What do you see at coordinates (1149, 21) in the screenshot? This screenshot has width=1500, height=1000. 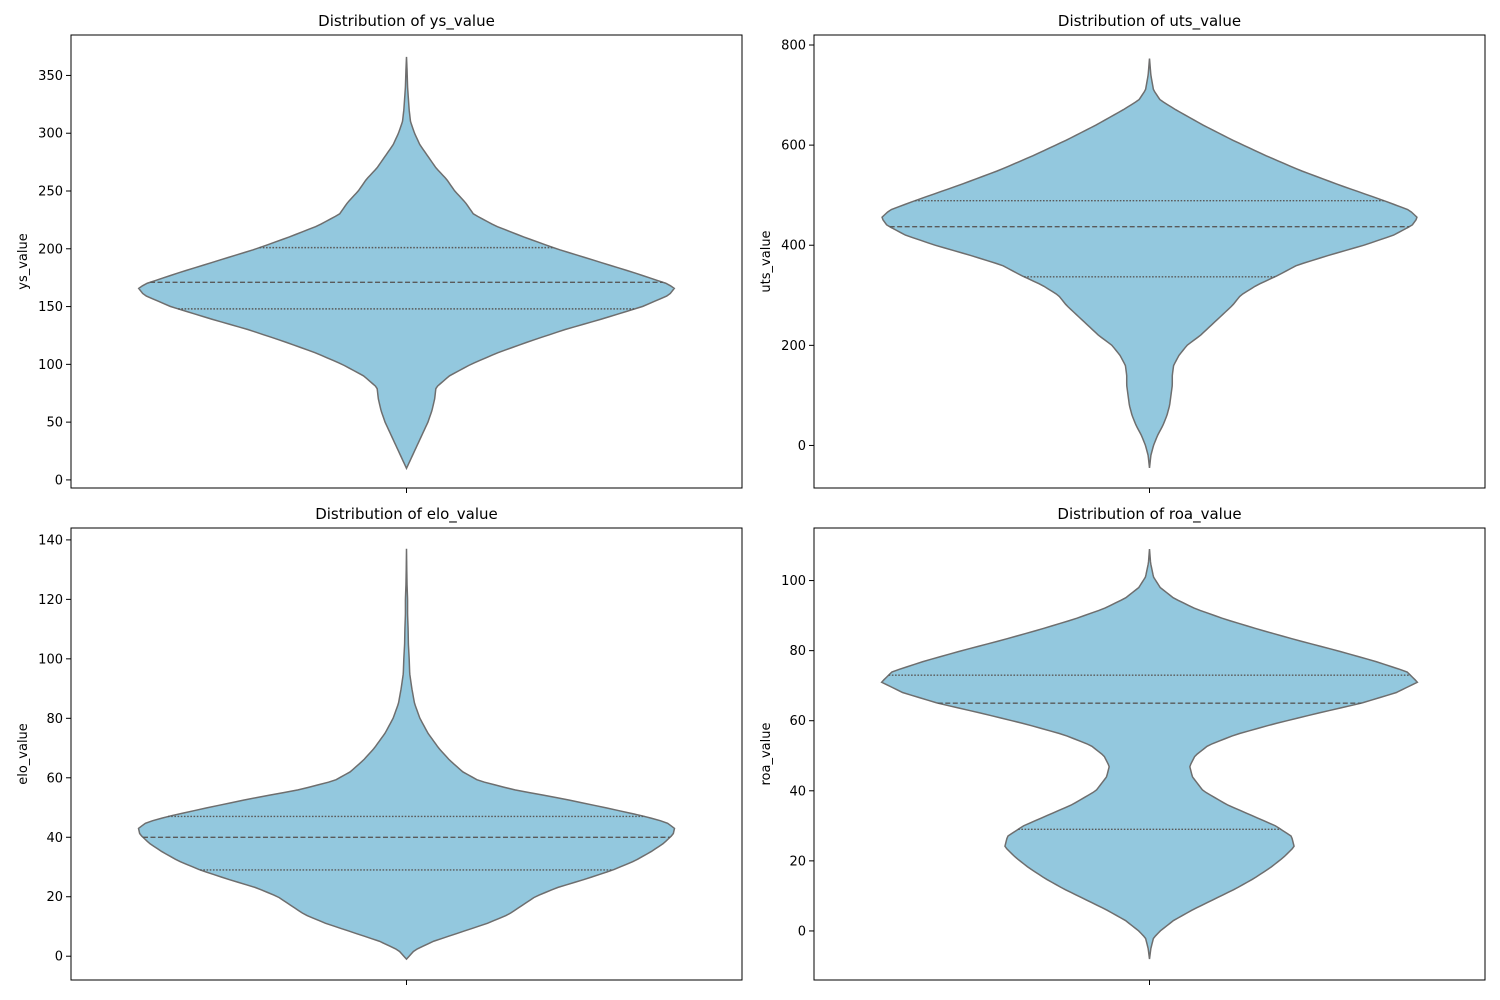 I see `chart-title: Distribution of uts_value` at bounding box center [1149, 21].